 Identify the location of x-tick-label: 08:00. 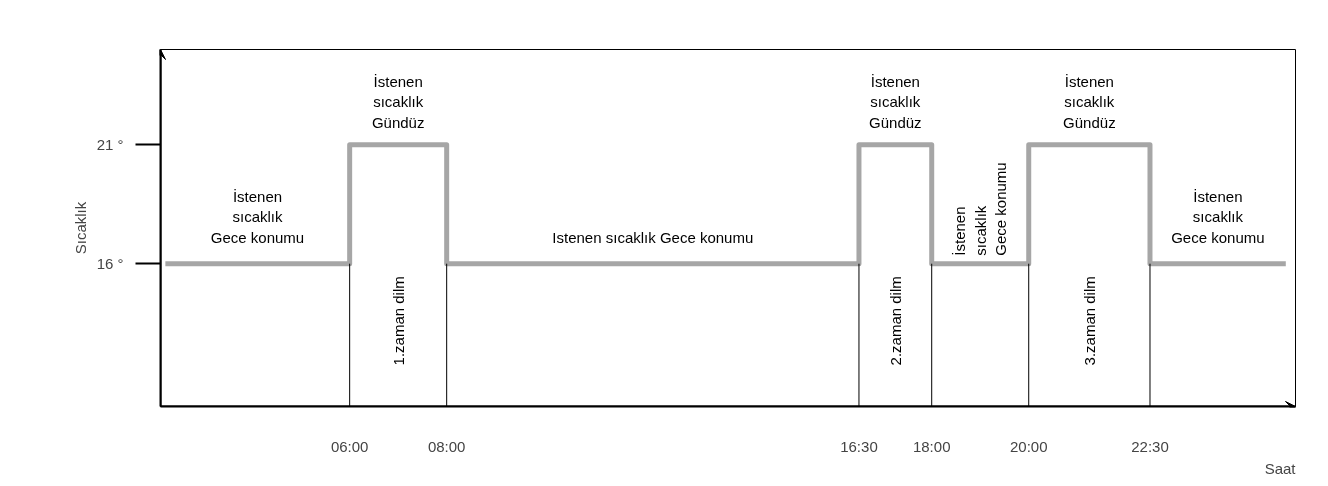
(446, 446).